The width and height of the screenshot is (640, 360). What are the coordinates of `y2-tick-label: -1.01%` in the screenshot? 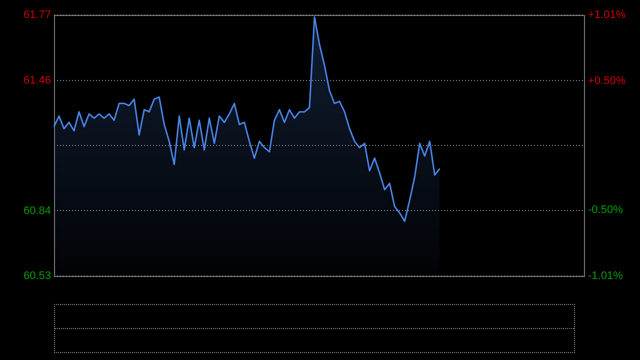 It's located at (606, 276).